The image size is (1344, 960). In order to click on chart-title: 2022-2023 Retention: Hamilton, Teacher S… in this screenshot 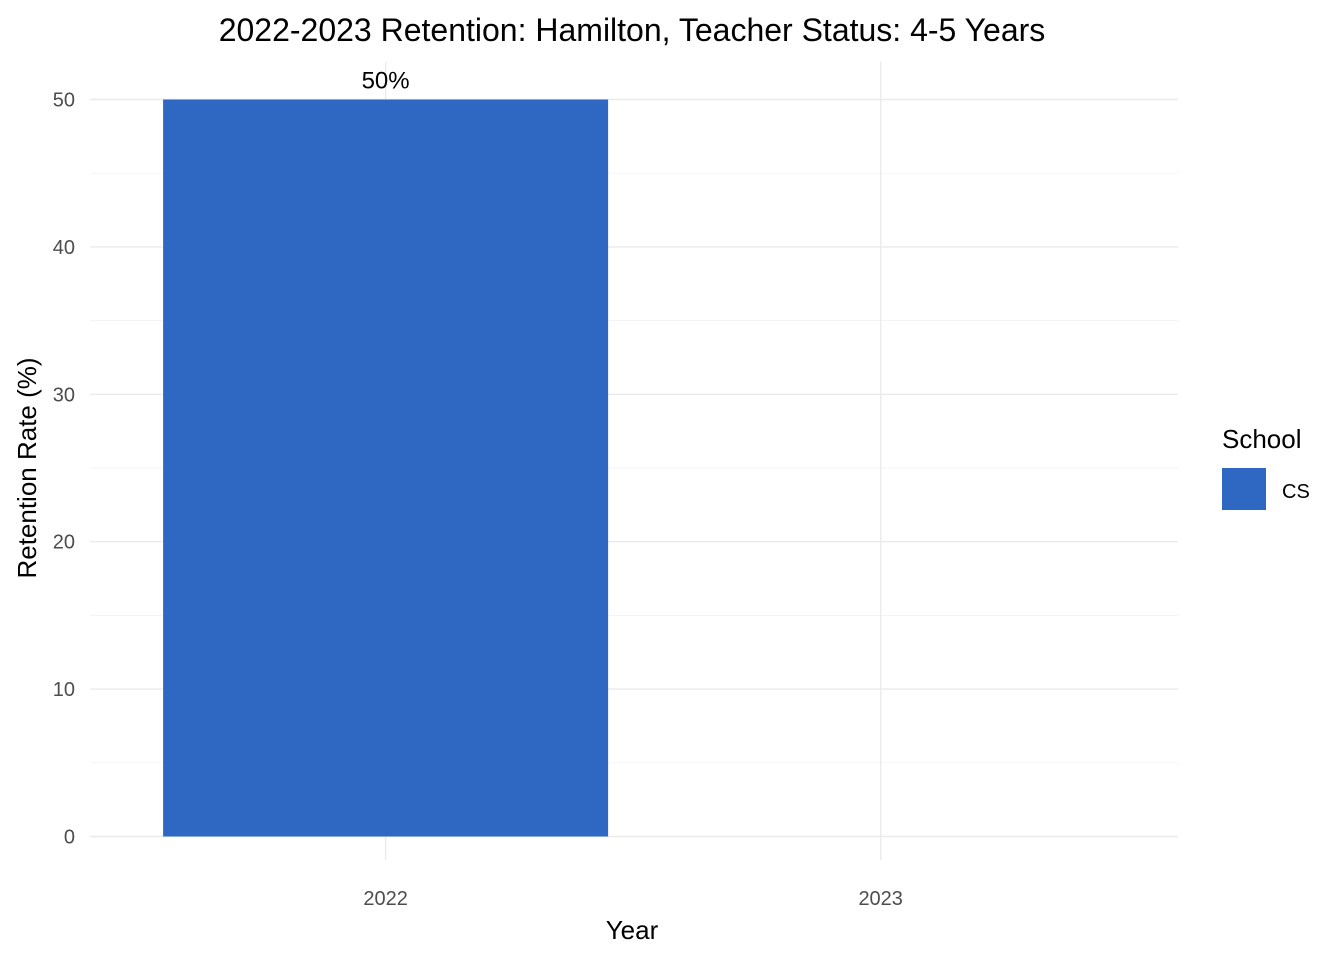, I will do `click(632, 30)`.